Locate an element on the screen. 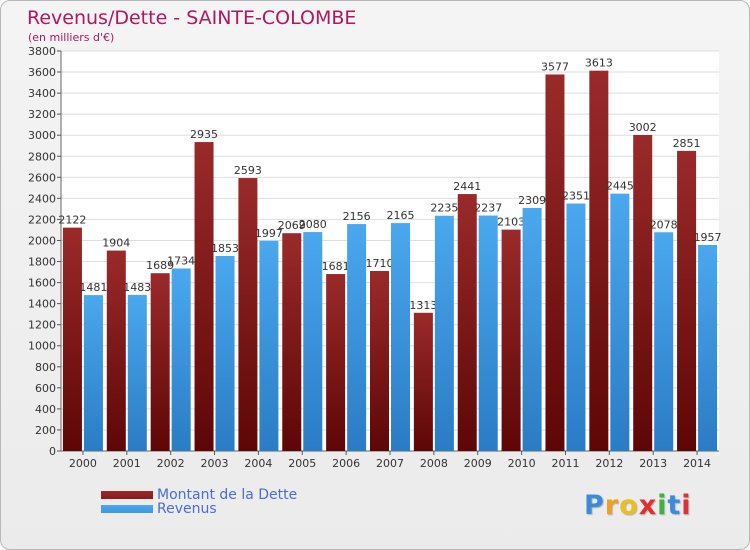 This screenshot has width=750, height=550. data-label-revenue: 1997 is located at coordinates (269, 233).